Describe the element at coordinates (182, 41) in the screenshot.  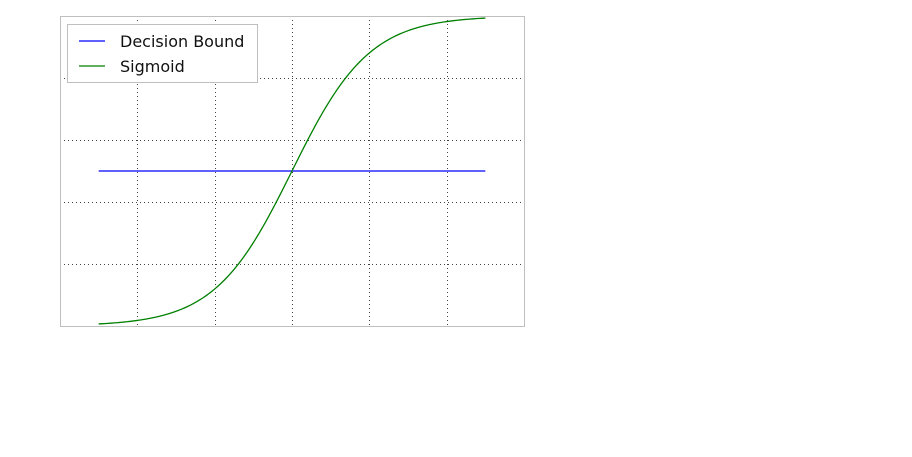
I see `legend-label: Decision Bound` at that location.